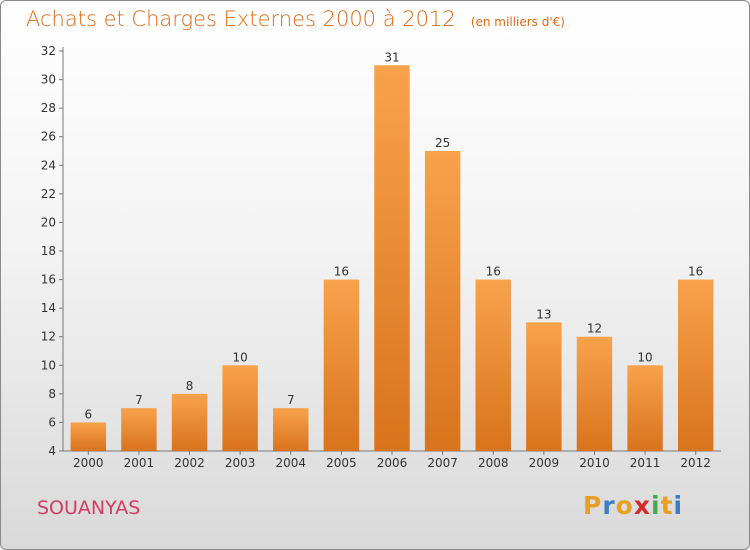  I want to click on y-tick-label: 24, so click(48, 165).